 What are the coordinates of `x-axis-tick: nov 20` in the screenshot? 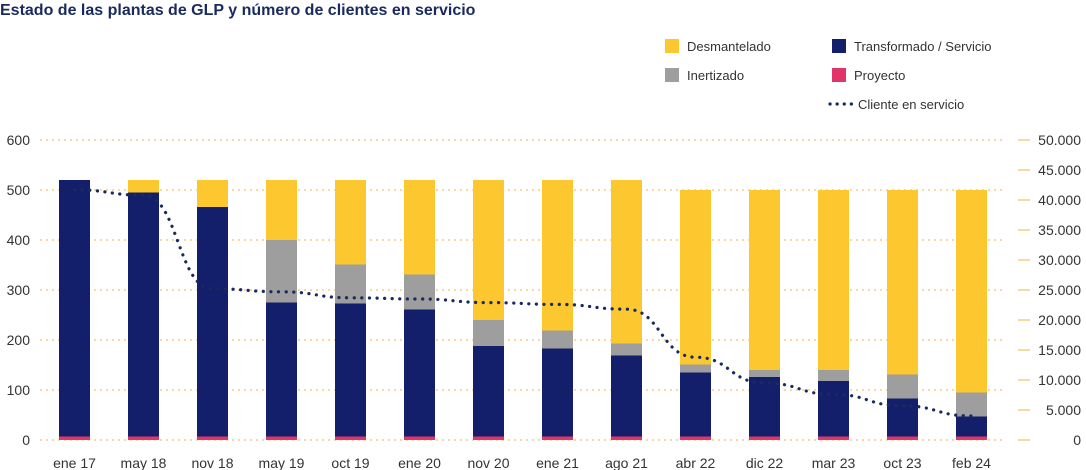 It's located at (488, 462).